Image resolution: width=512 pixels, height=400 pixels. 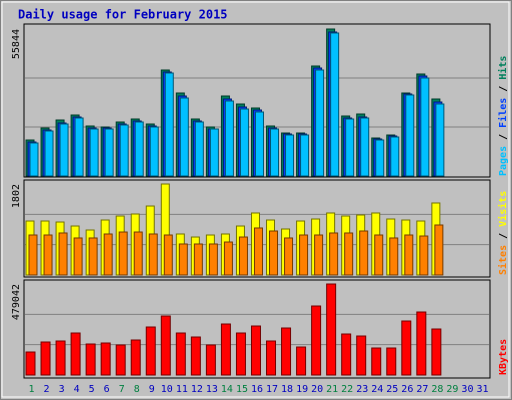 I want to click on legend-entry: Sites, so click(x=503, y=260).